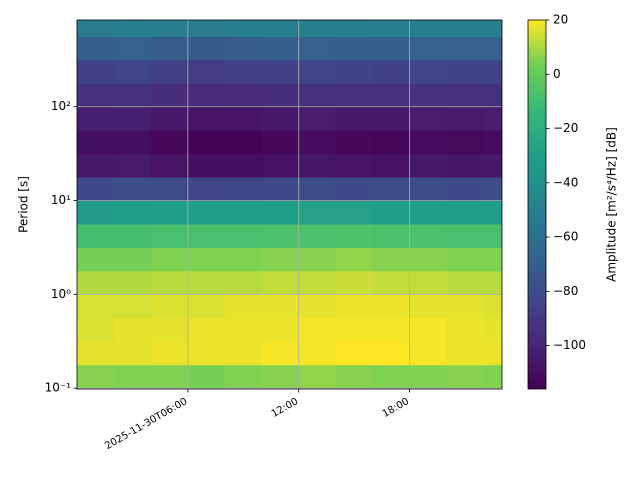 This screenshot has width=640, height=480. What do you see at coordinates (396, 408) in the screenshot?
I see `x-tick-label: 18:00` at bounding box center [396, 408].